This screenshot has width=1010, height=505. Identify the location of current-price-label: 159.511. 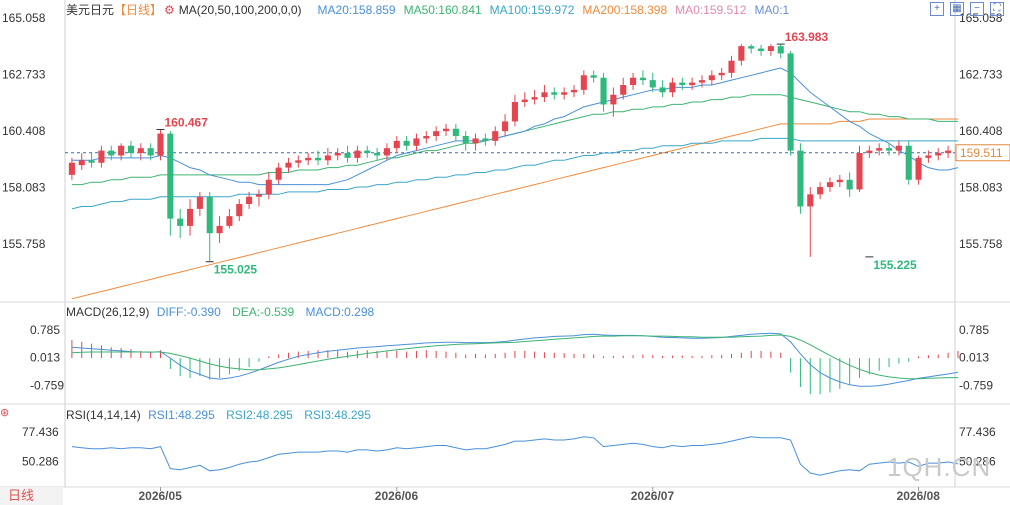
(981, 153).